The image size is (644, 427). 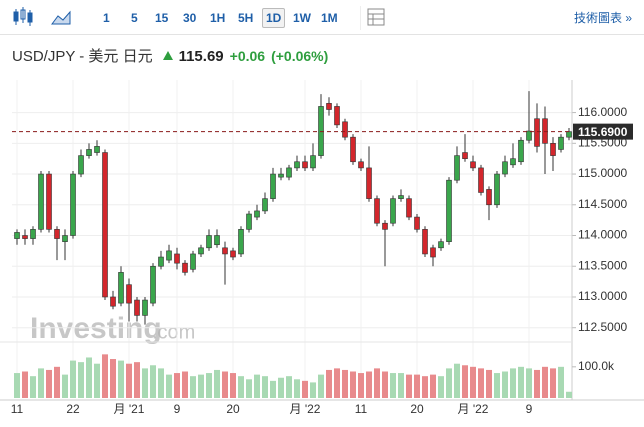 What do you see at coordinates (603, 132) in the screenshot?
I see `current-price-label: 115.6900` at bounding box center [603, 132].